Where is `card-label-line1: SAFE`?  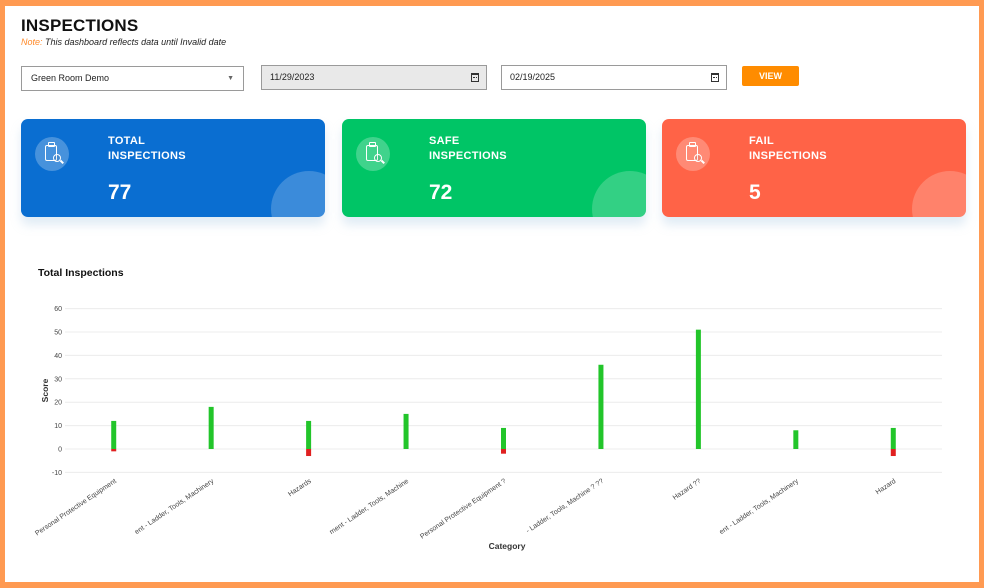
card-label-line1: SAFE is located at coordinates (444, 141).